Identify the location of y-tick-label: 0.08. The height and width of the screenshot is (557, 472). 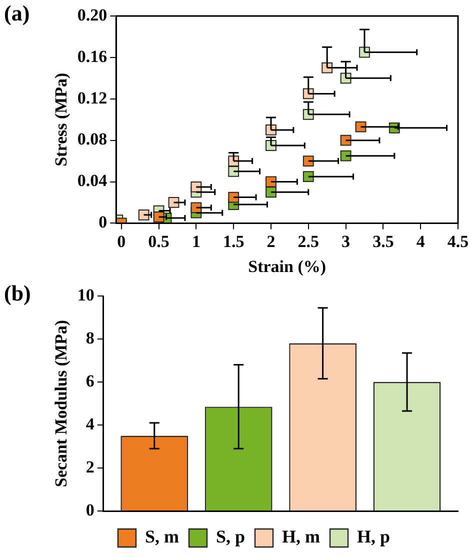
(92, 139).